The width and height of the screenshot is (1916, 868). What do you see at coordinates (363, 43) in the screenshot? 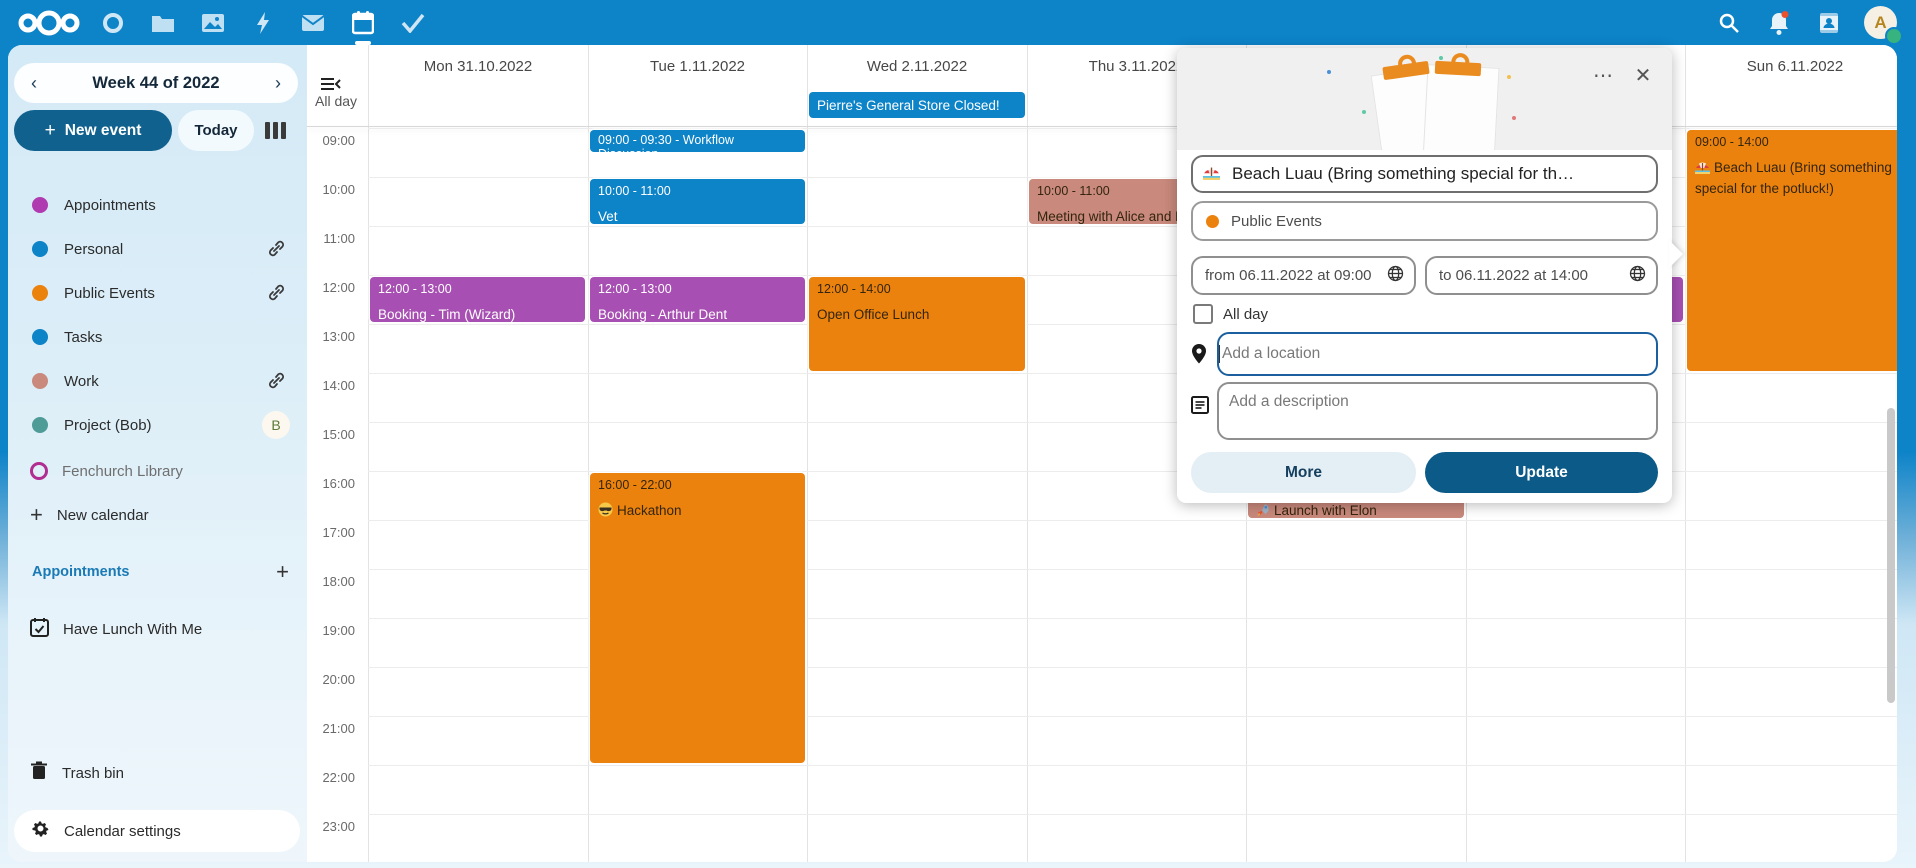
I see `active-app-indicator` at bounding box center [363, 43].